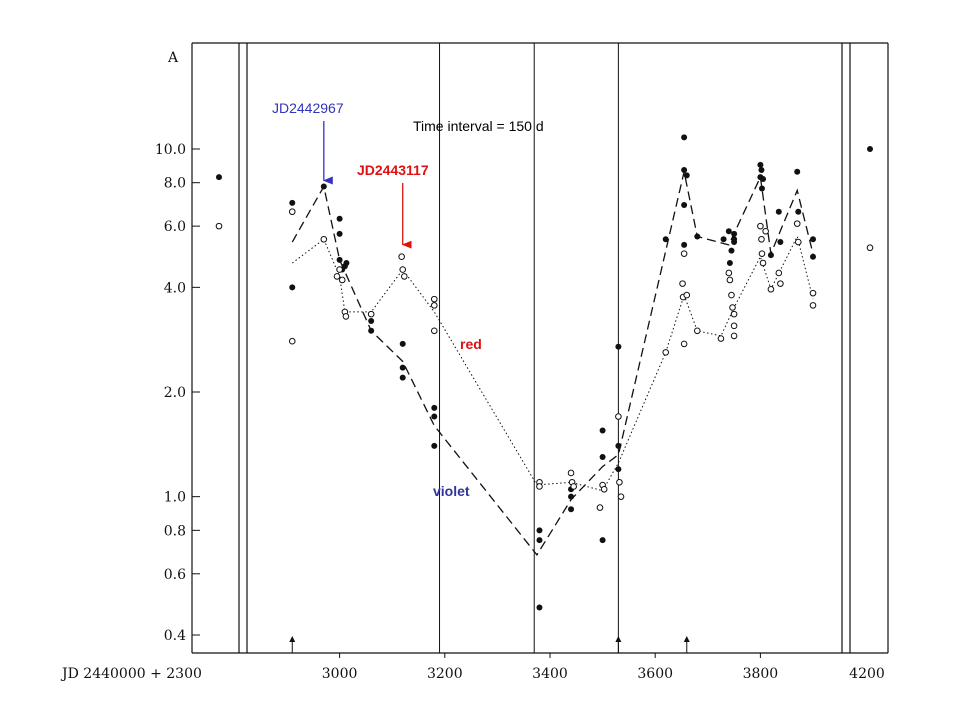  I want to click on red-series-label: red, so click(471, 344).